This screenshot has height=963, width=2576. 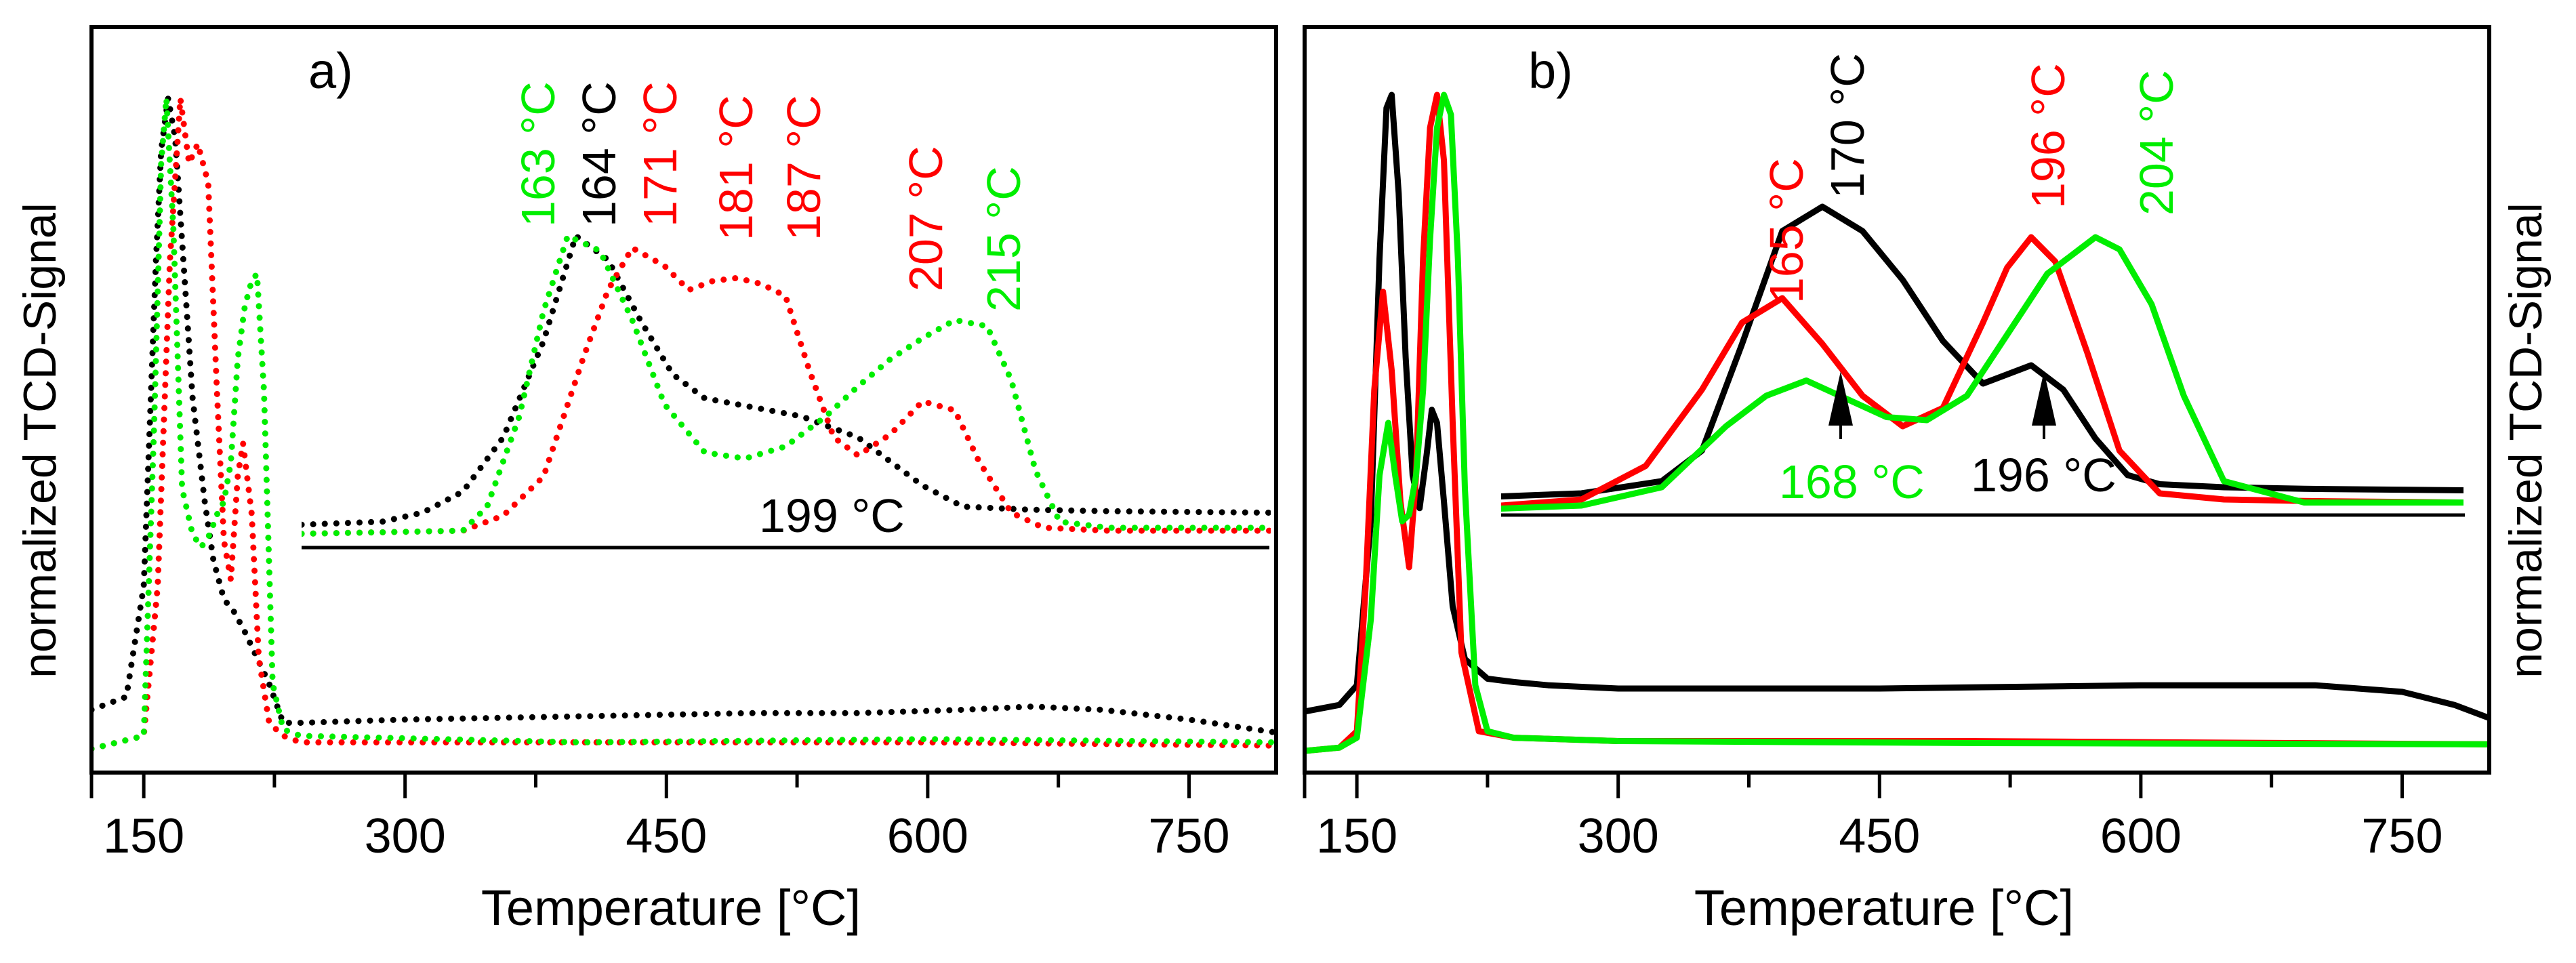 What do you see at coordinates (1880, 836) in the screenshot?
I see `panel-b-x-tick-label: 450` at bounding box center [1880, 836].